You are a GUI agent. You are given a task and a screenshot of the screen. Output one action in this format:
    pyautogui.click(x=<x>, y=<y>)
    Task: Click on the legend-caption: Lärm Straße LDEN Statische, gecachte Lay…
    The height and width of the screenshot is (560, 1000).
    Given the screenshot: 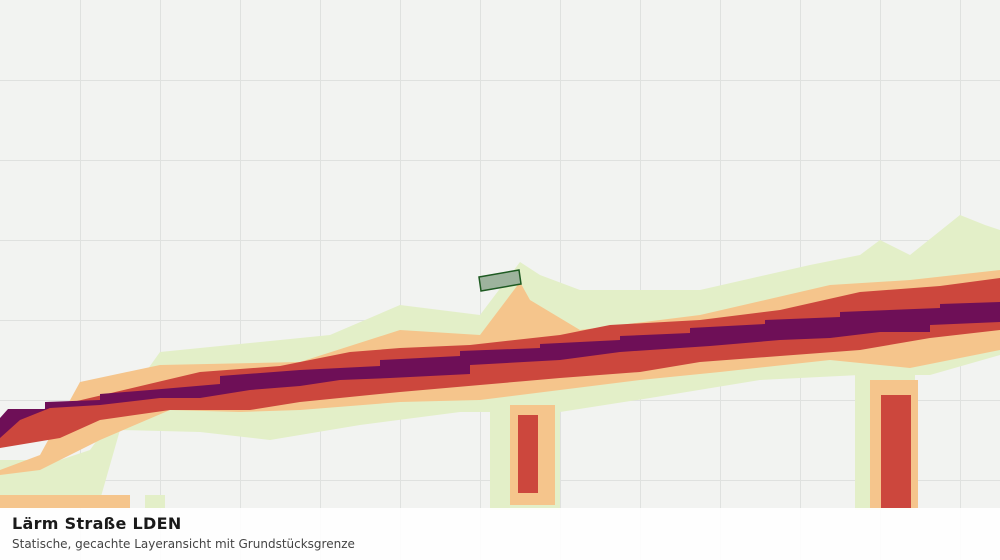 What is the action you would take?
    pyautogui.click(x=500, y=534)
    